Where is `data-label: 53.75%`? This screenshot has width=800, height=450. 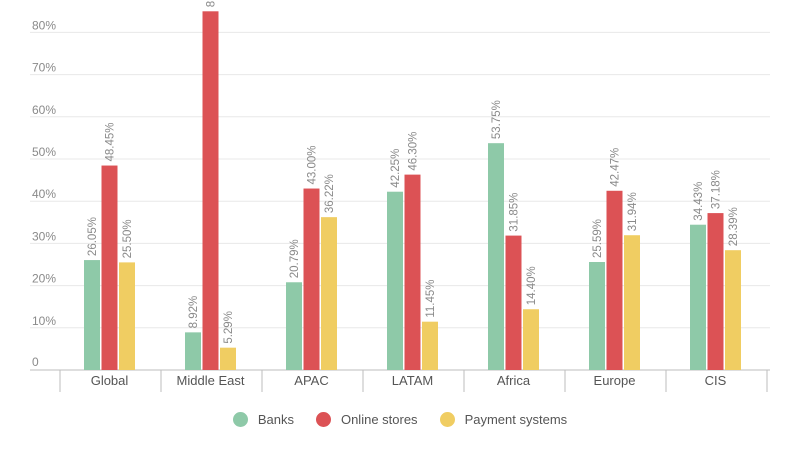 data-label: 53.75% is located at coordinates (497, 119).